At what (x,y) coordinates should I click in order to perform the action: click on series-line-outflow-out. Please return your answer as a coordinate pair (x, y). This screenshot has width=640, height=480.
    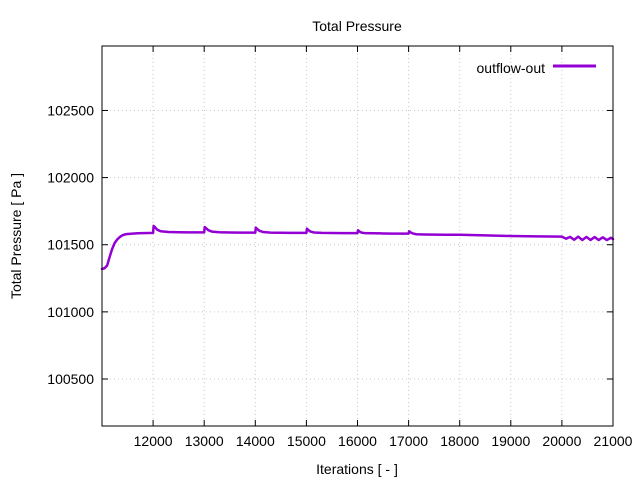
    Looking at the image, I should click on (357, 247).